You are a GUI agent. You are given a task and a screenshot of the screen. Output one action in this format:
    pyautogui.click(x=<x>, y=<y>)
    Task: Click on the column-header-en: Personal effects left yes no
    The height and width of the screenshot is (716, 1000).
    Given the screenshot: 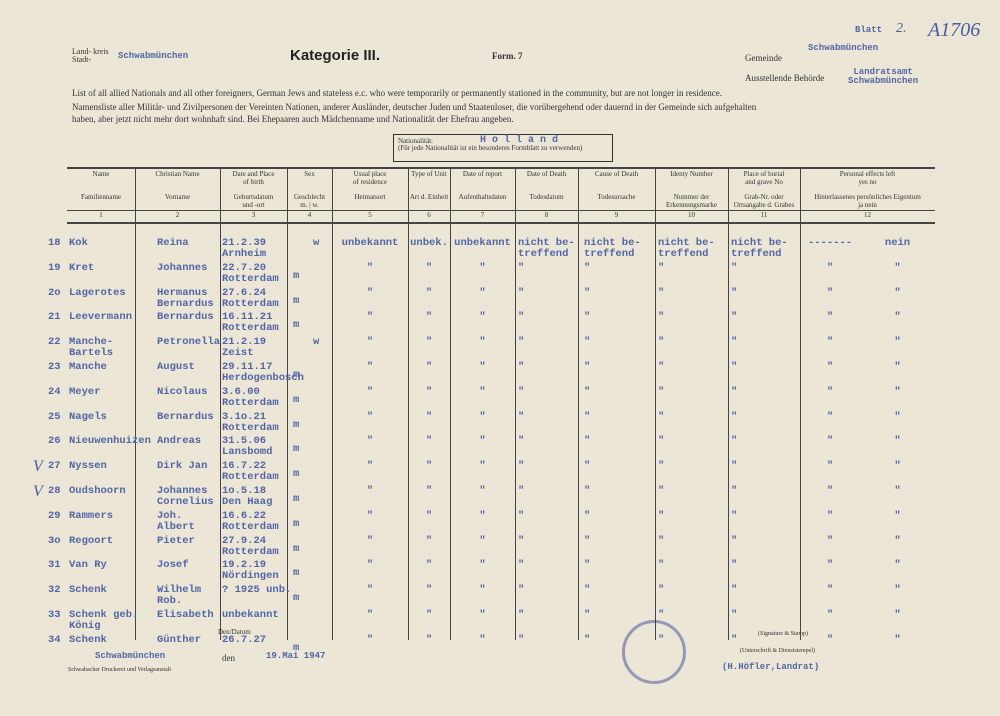 What is the action you would take?
    pyautogui.click(x=867, y=178)
    